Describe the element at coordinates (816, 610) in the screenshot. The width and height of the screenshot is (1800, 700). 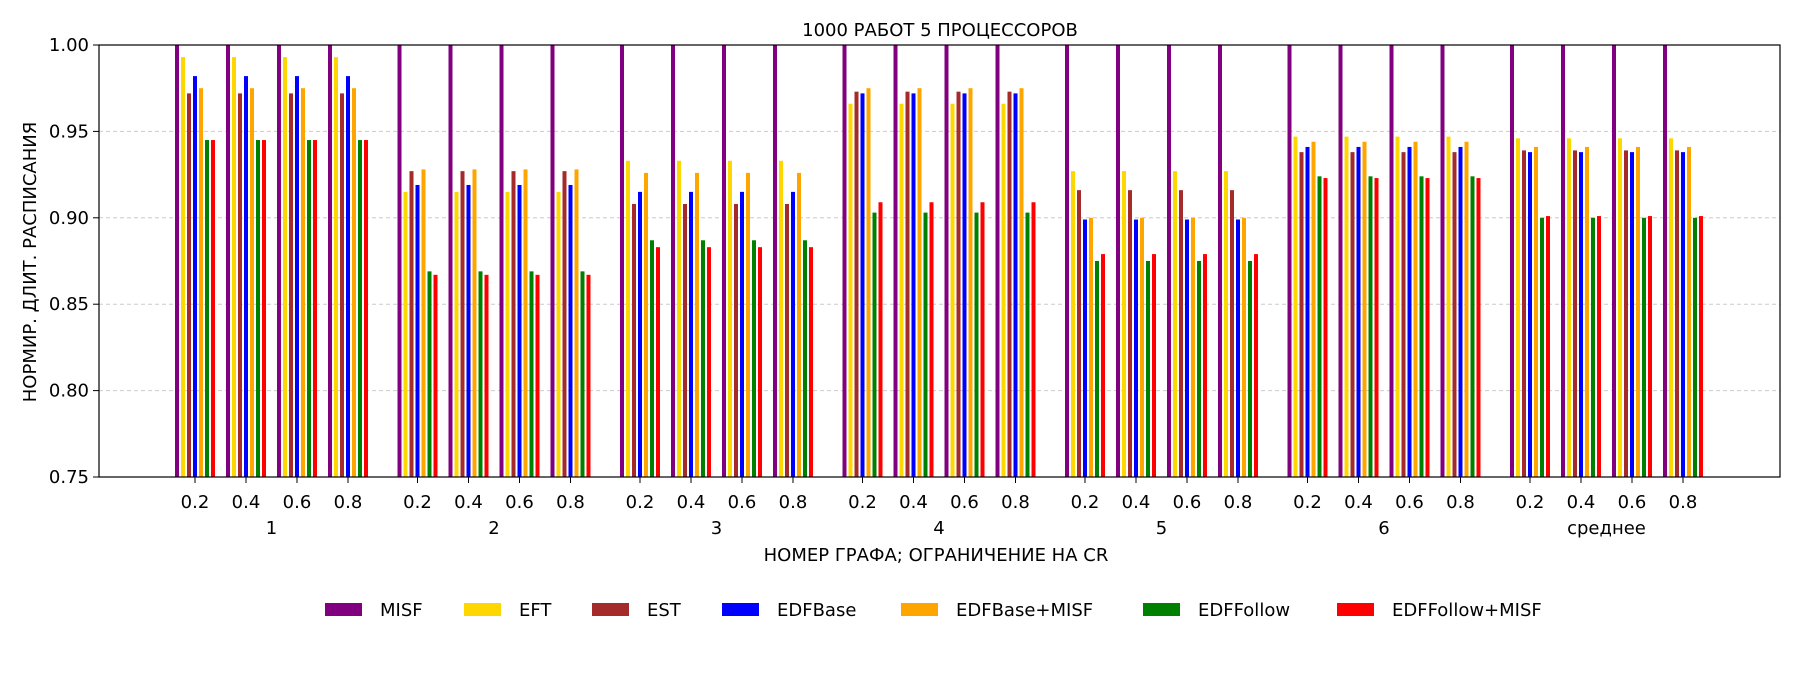
I see `legend-label: EDFBase` at that location.